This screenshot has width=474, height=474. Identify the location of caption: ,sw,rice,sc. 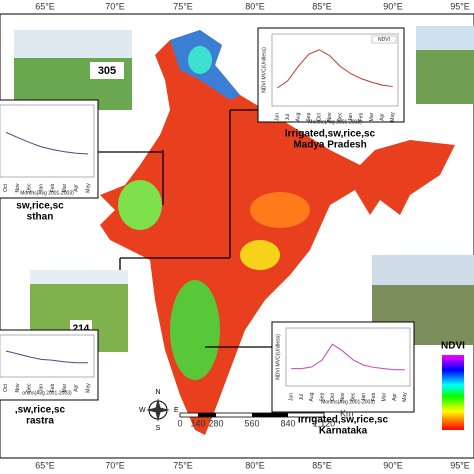
(40, 410).